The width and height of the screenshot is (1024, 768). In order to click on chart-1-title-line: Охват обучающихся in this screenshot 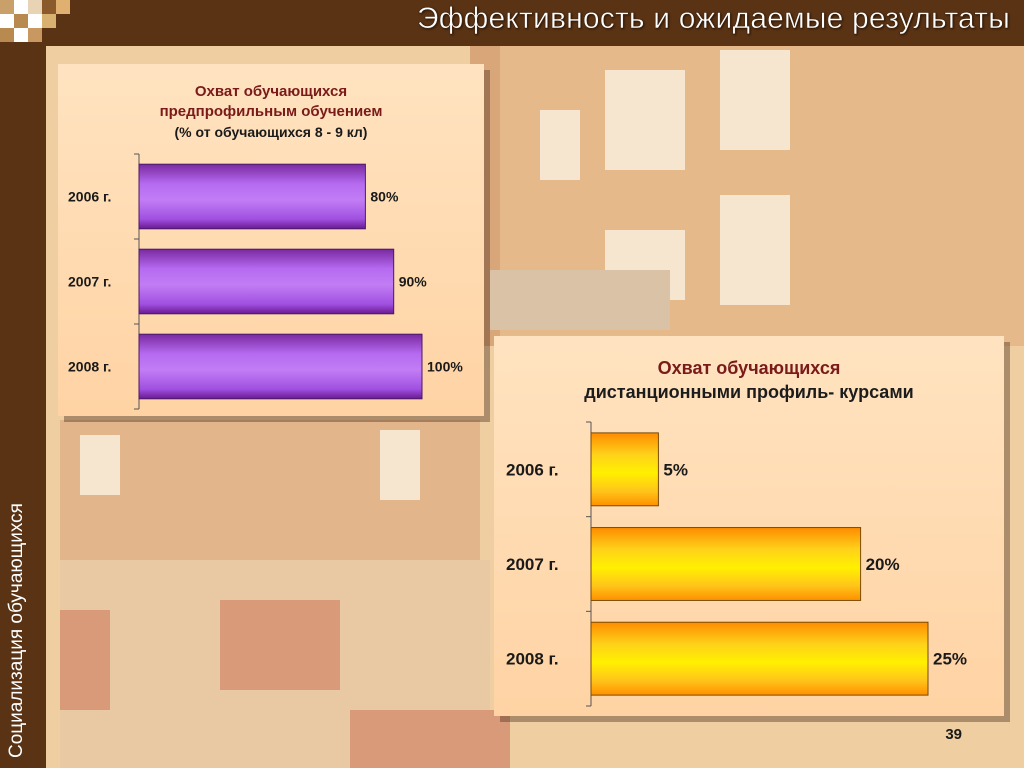, I will do `click(271, 91)`.